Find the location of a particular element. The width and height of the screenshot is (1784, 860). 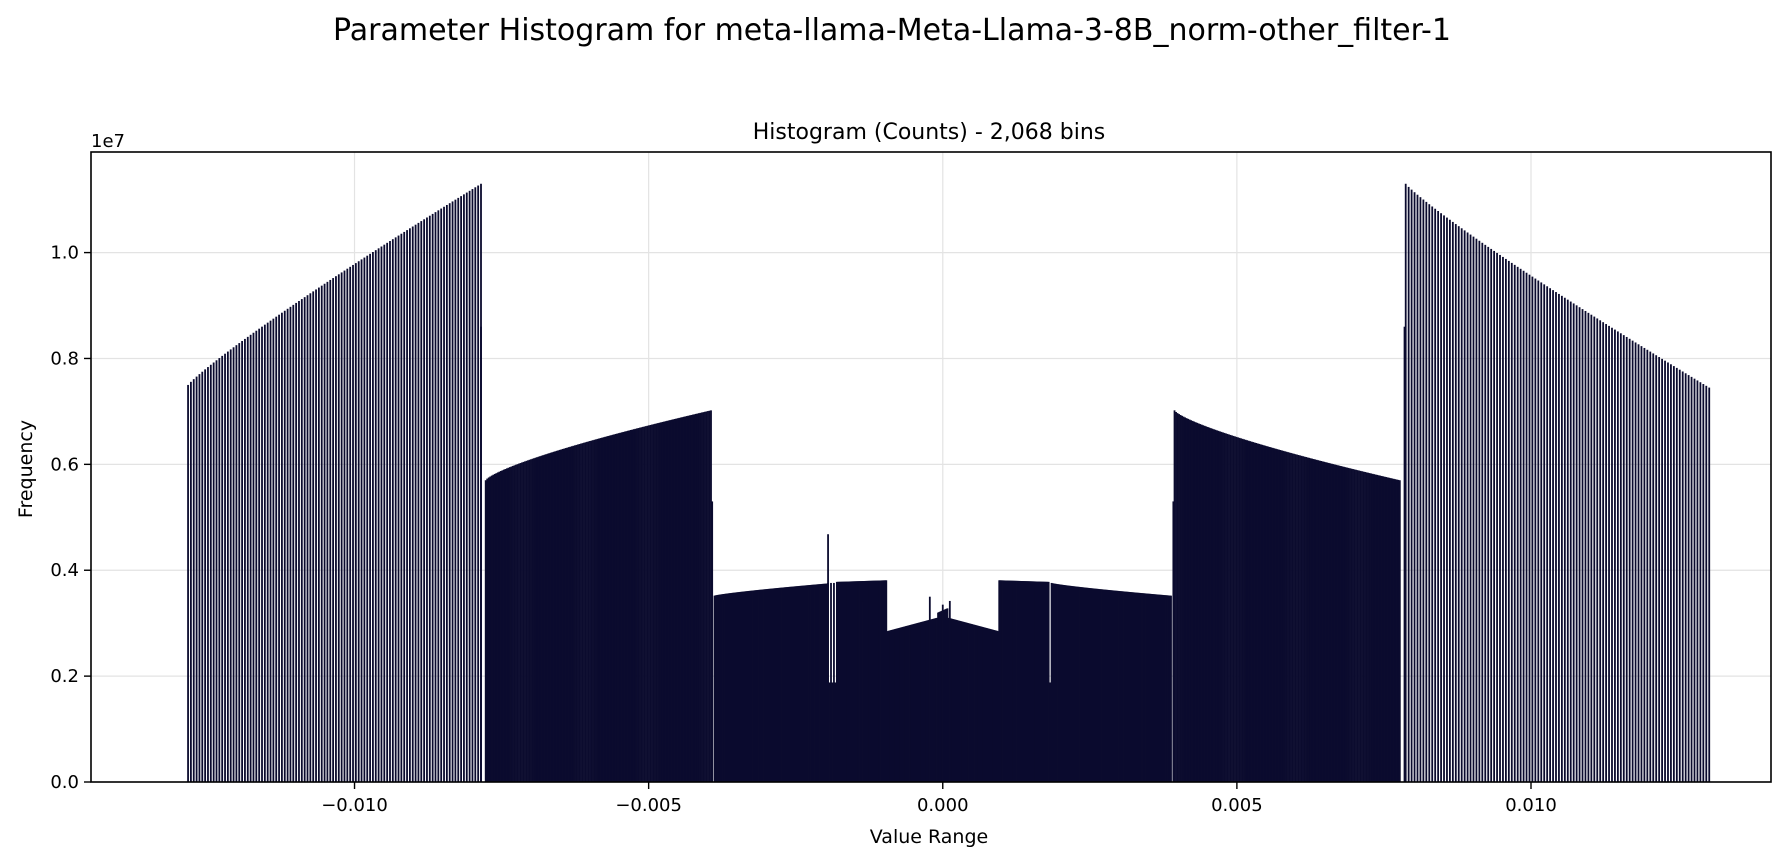

x-tick-label: 0.010 is located at coordinates (1531, 805).